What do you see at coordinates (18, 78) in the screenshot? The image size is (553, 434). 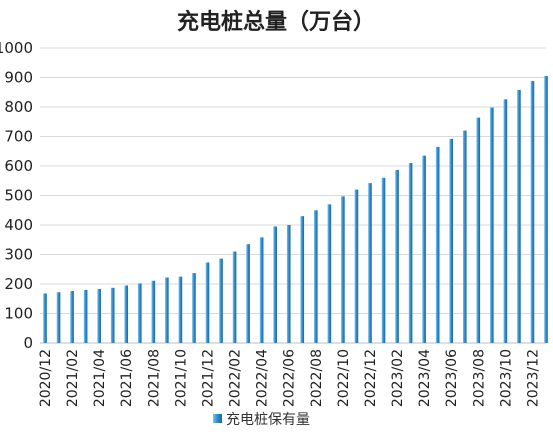 I see `y-tick-label: 900` at bounding box center [18, 78].